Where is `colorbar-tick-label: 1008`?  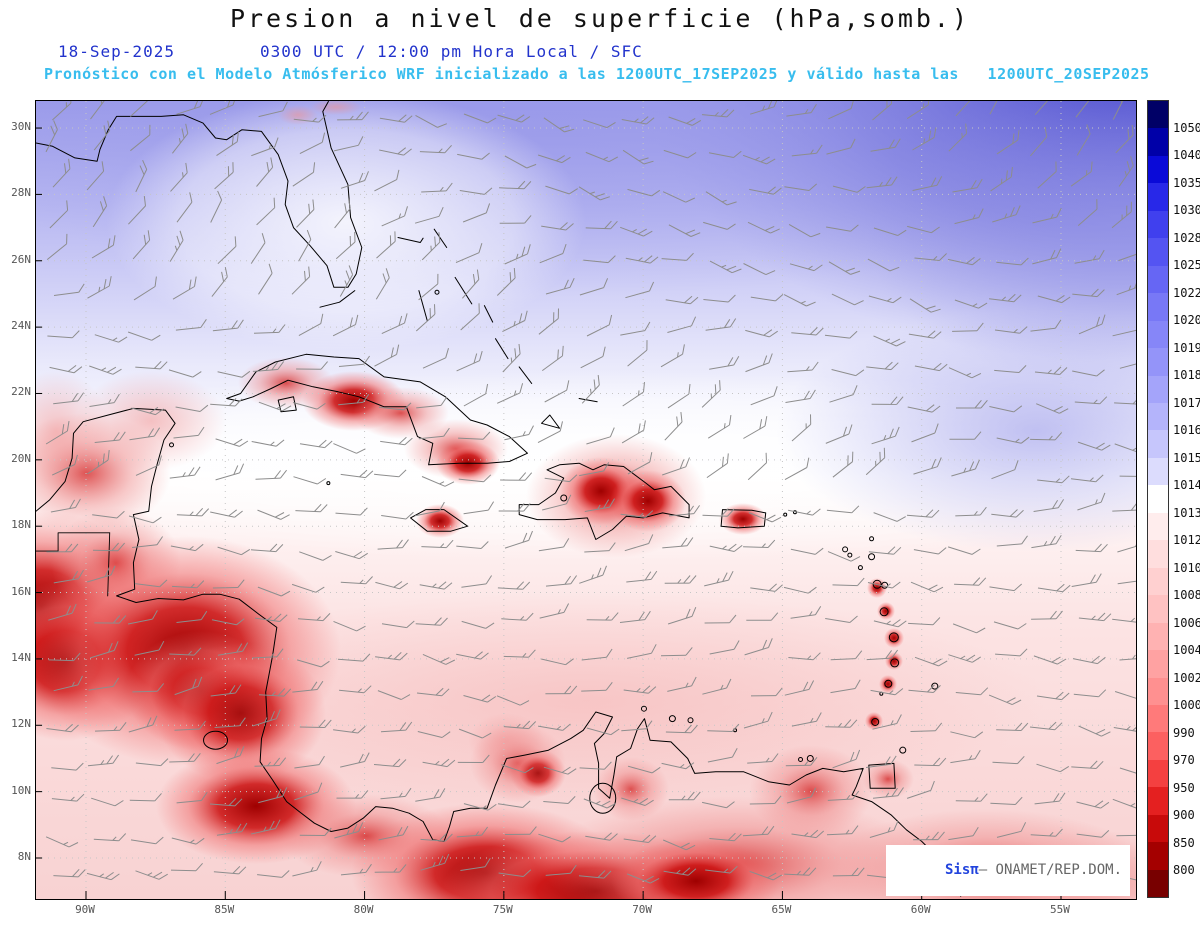 colorbar-tick-label: 1008 is located at coordinates (1186, 595).